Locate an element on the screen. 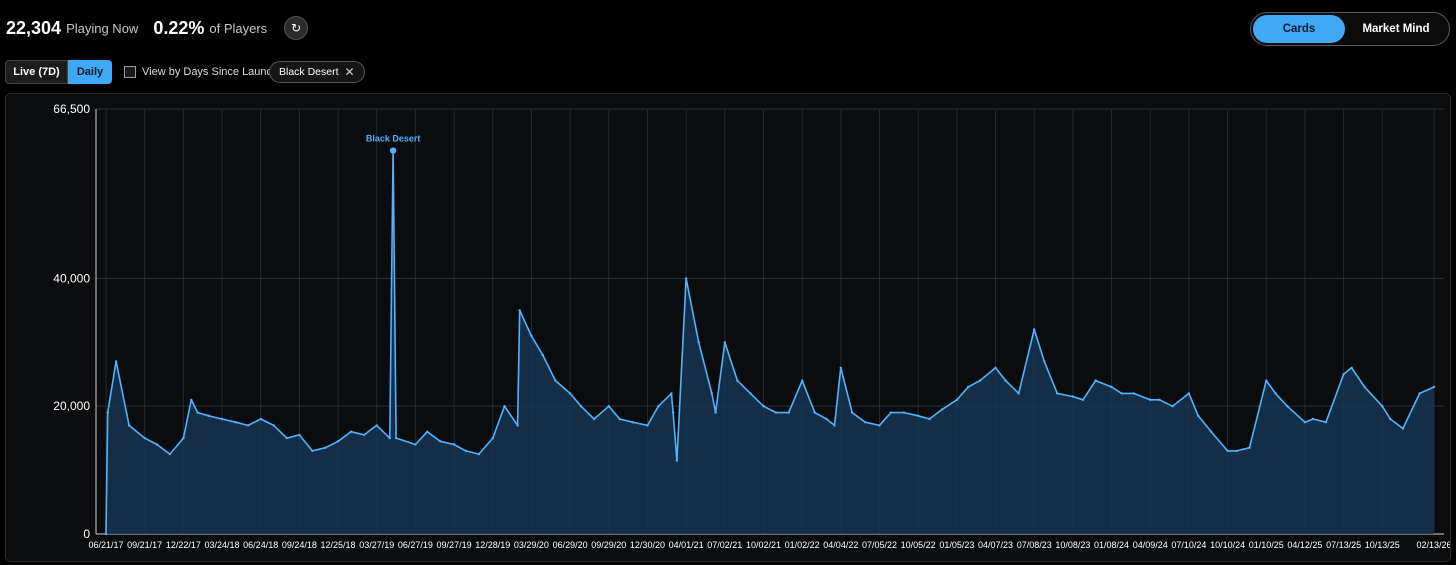  x-tick-label: 12/28/19 is located at coordinates (492, 545).